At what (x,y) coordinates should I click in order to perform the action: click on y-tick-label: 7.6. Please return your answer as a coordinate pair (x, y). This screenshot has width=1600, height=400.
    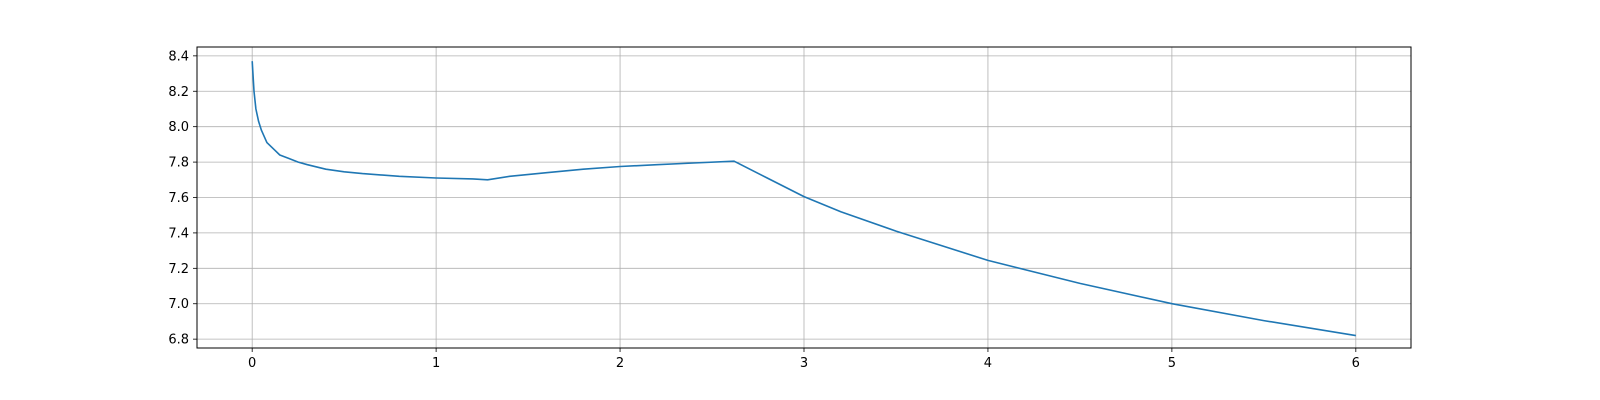
    Looking at the image, I should click on (178, 198).